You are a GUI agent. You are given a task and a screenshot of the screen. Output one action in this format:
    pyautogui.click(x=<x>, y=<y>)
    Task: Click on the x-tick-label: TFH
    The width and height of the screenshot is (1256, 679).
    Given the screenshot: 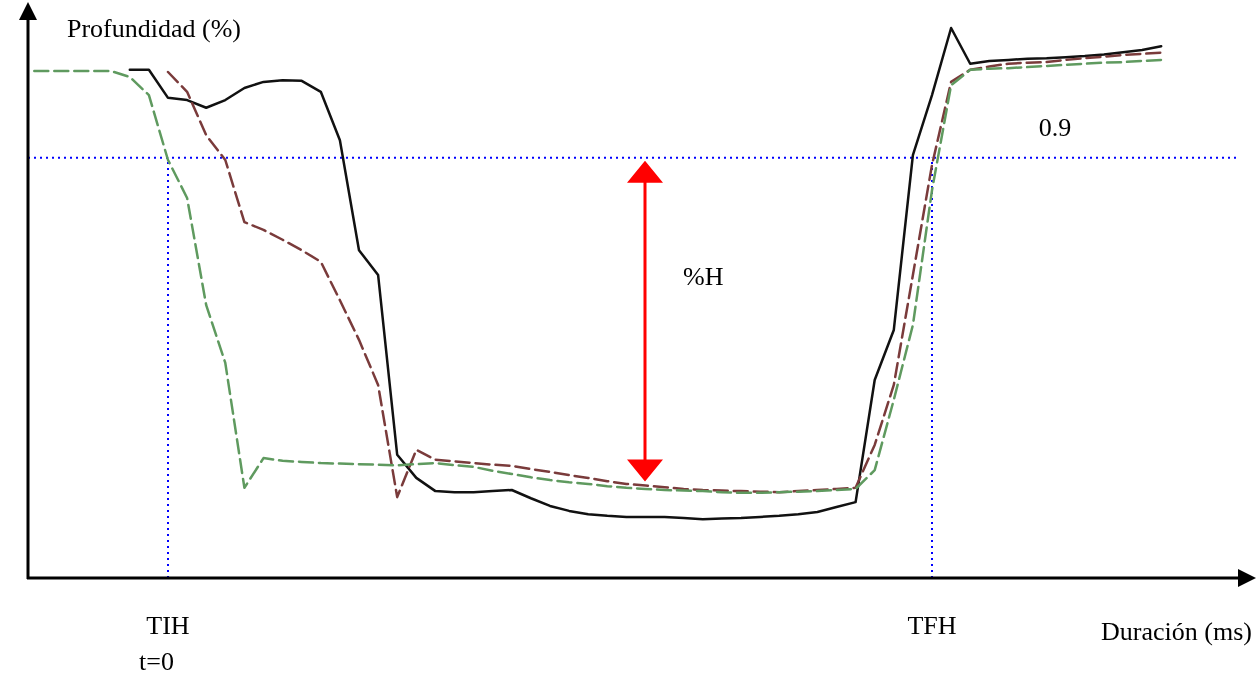 What is the action you would take?
    pyautogui.click(x=932, y=625)
    